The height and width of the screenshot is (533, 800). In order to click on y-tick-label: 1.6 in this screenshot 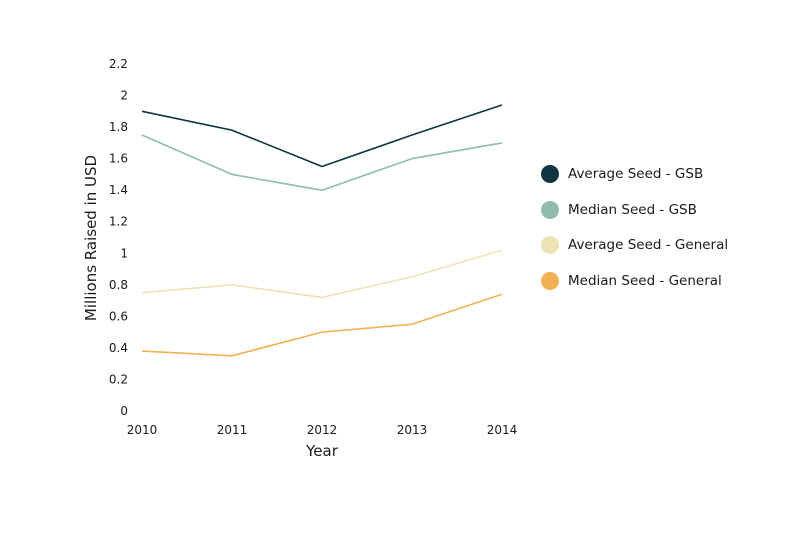, I will do `click(118, 159)`.